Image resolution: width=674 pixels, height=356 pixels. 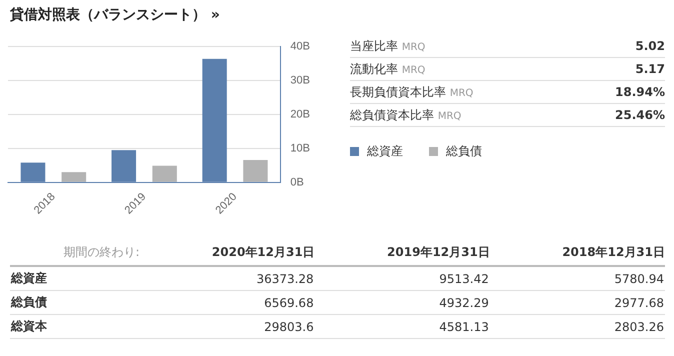 I want to click on data-label: 36373.28, so click(x=227, y=278).